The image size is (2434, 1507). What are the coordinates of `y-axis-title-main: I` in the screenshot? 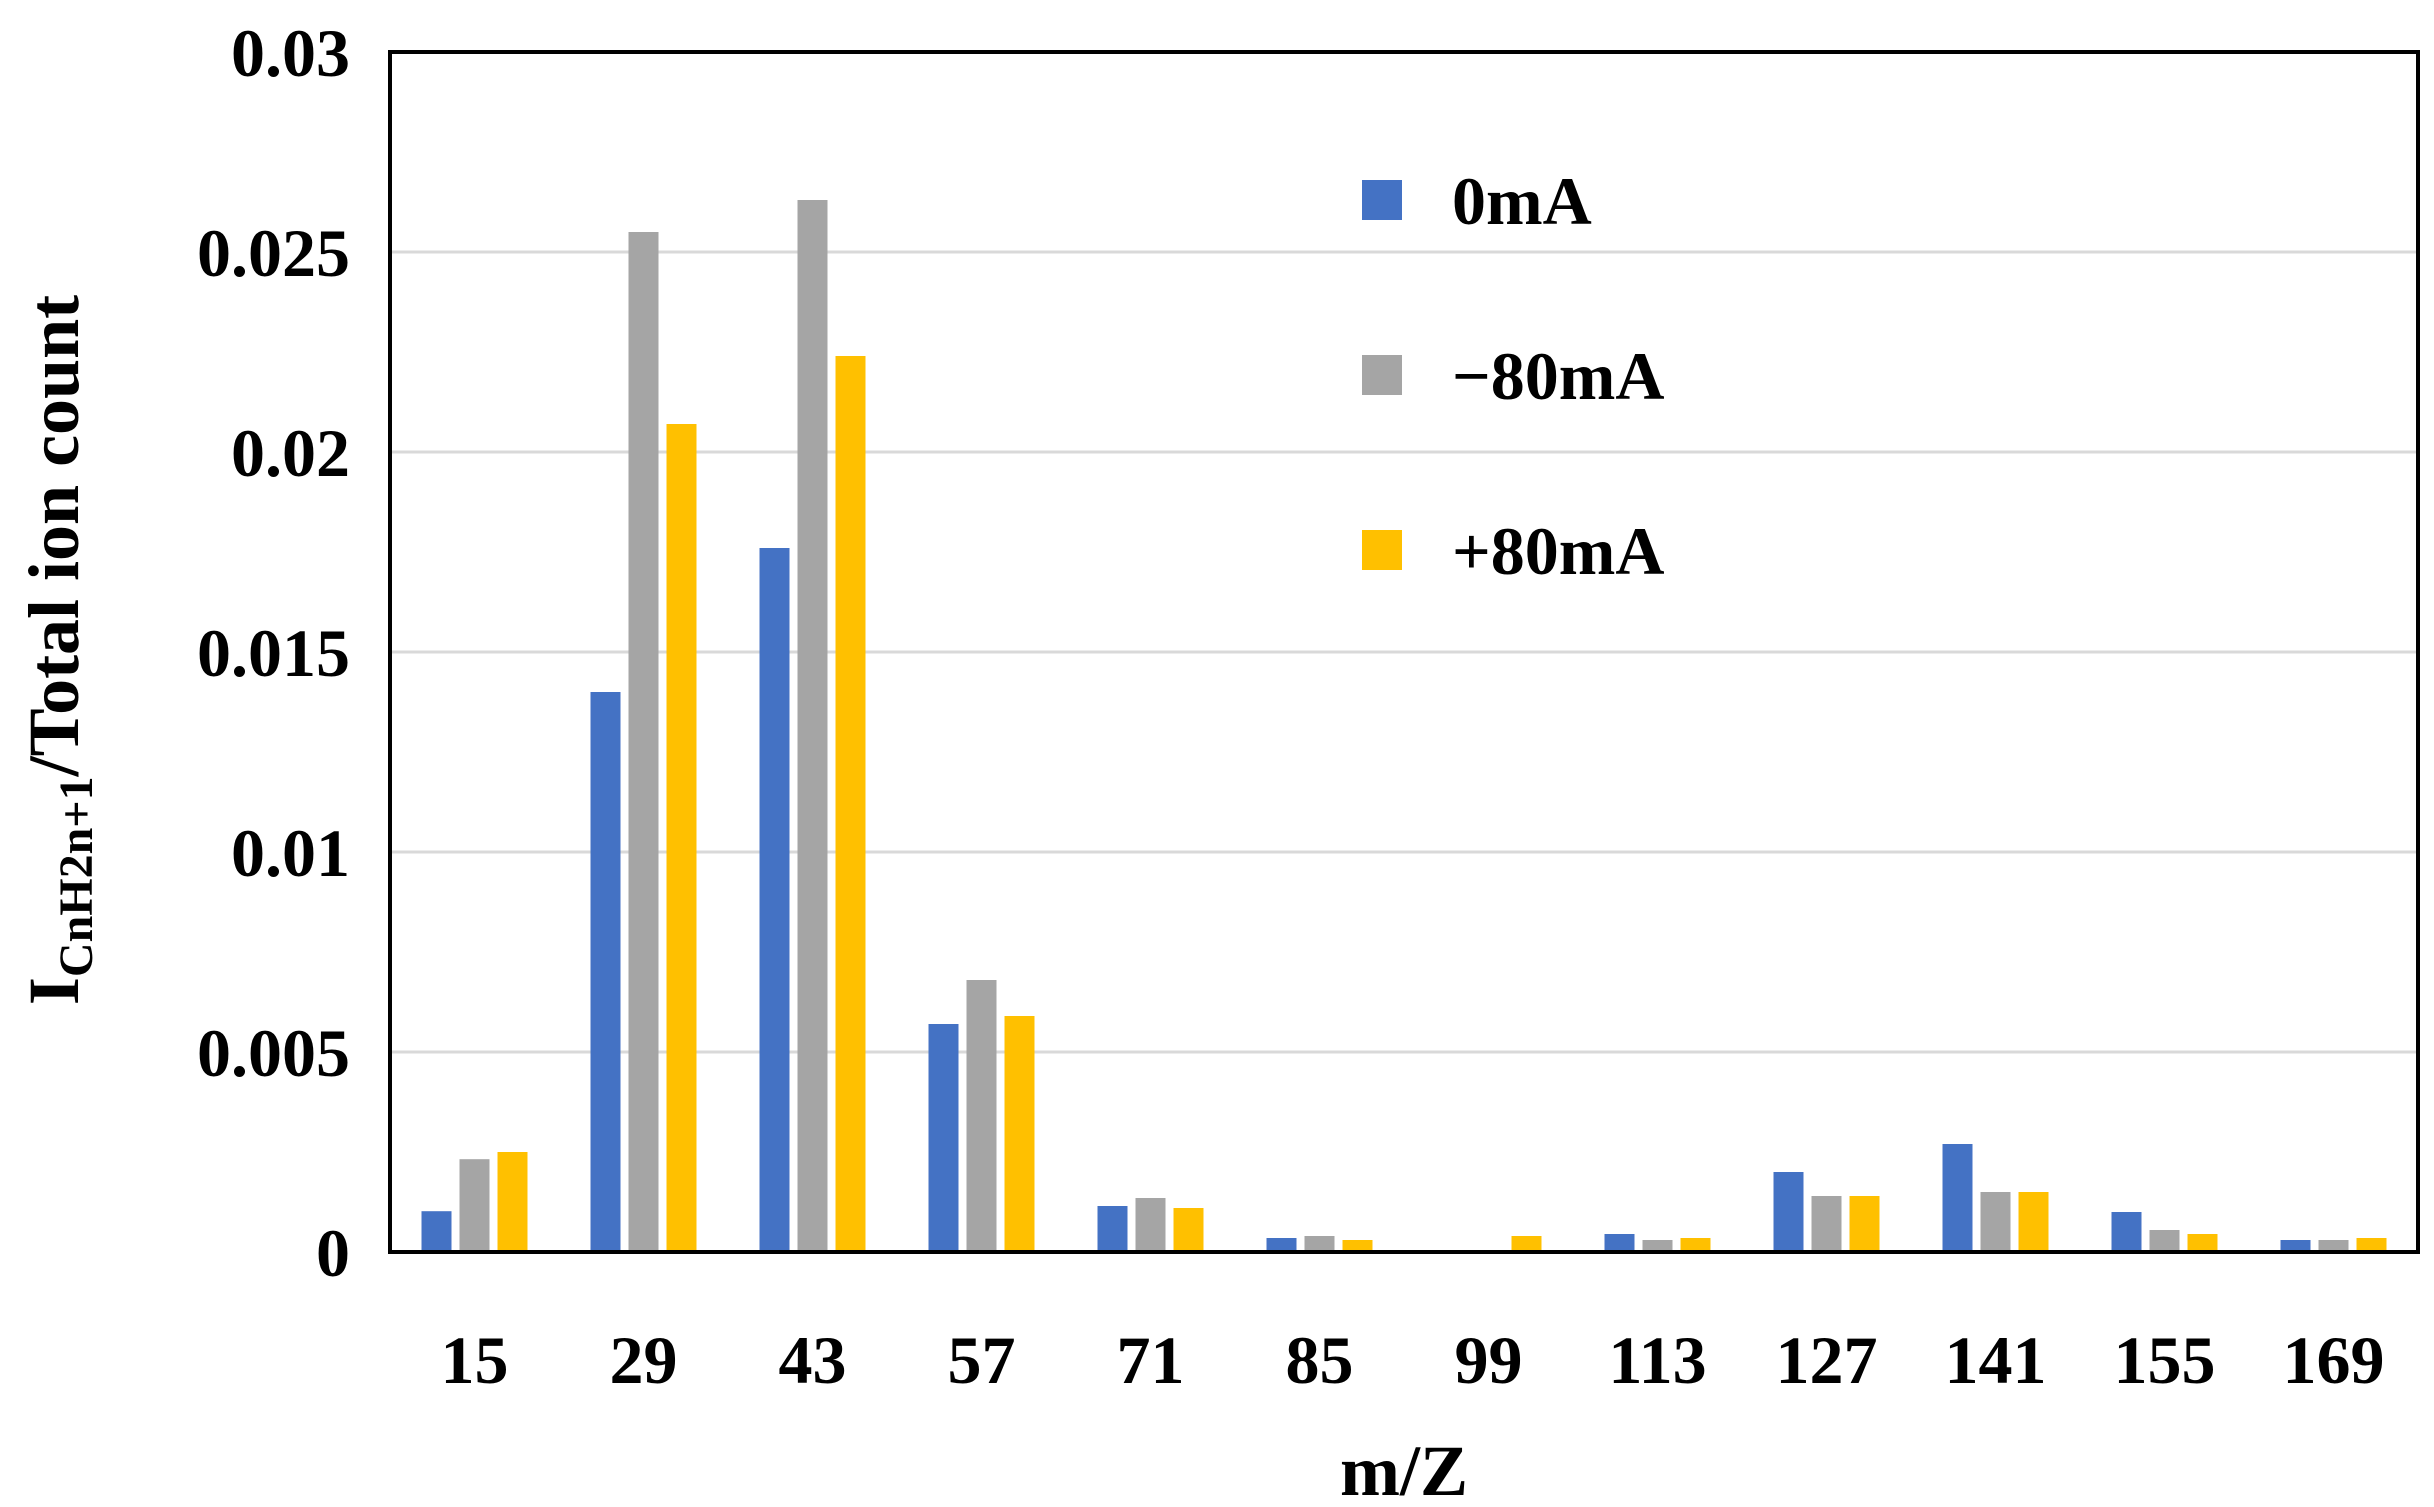 It's located at (54, 991).